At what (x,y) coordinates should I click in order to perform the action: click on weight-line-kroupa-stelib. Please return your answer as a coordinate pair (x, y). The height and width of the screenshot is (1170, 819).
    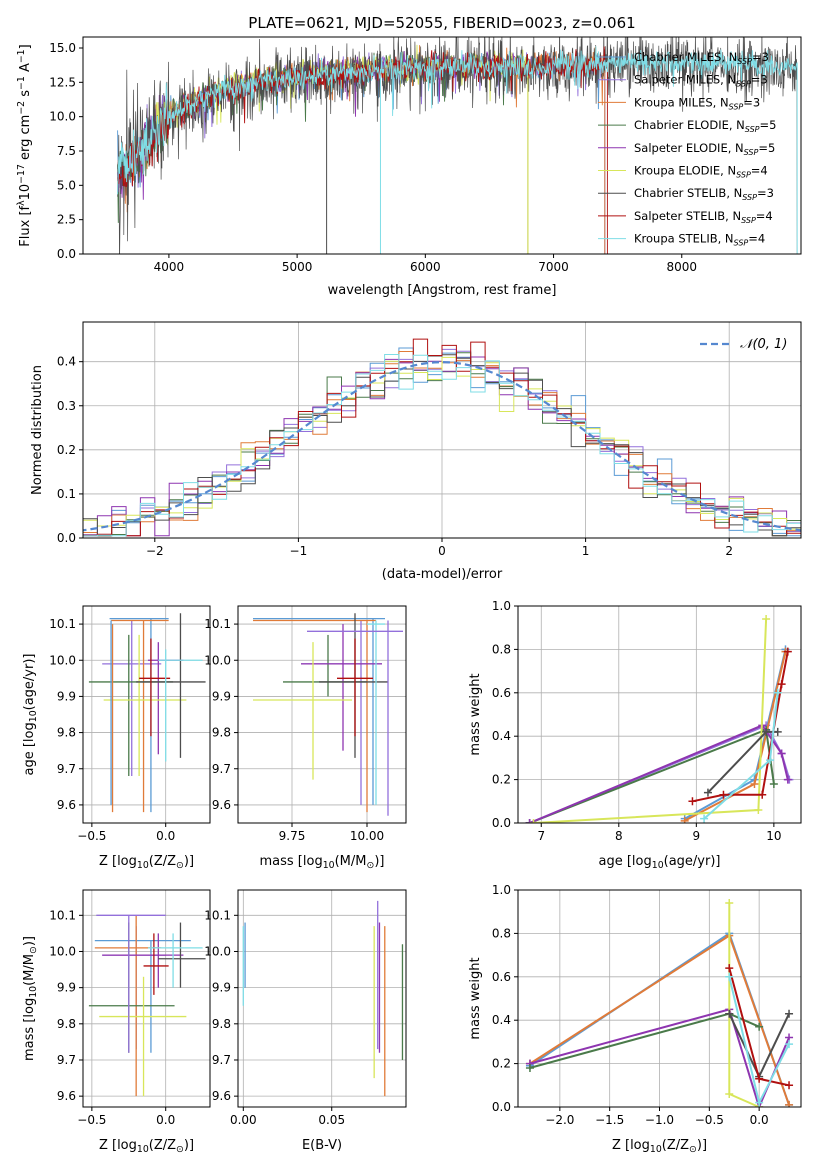
    Looking at the image, I should click on (741, 756).